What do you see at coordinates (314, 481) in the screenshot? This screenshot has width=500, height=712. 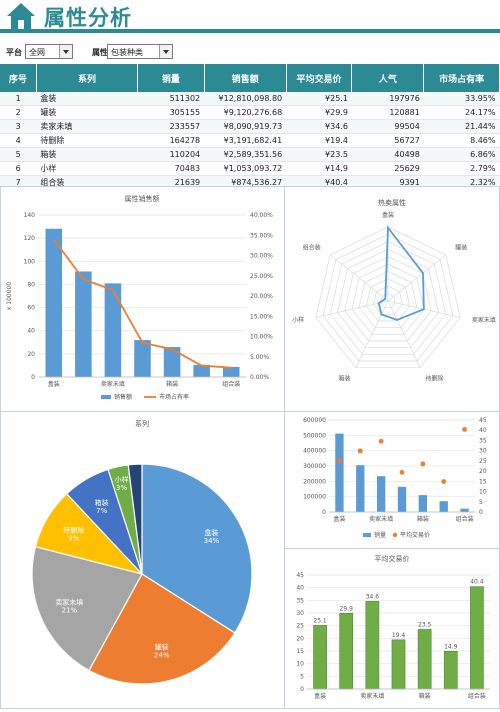 I see `y-tick-label: 200000` at bounding box center [314, 481].